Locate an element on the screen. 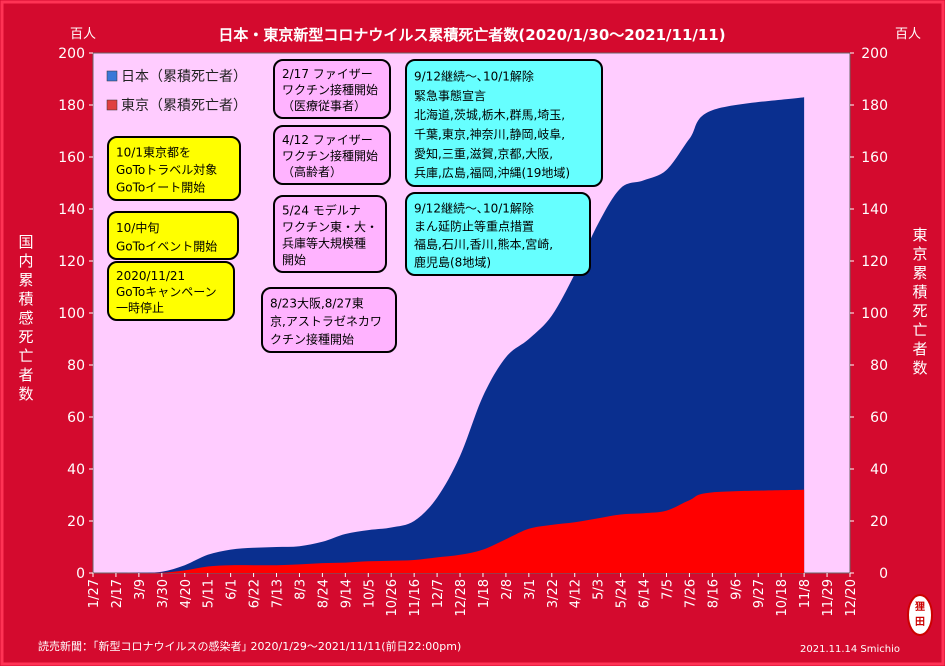 The height and width of the screenshot is (666, 945). annotation-line: GoToトラベル対象 is located at coordinates (166, 170).